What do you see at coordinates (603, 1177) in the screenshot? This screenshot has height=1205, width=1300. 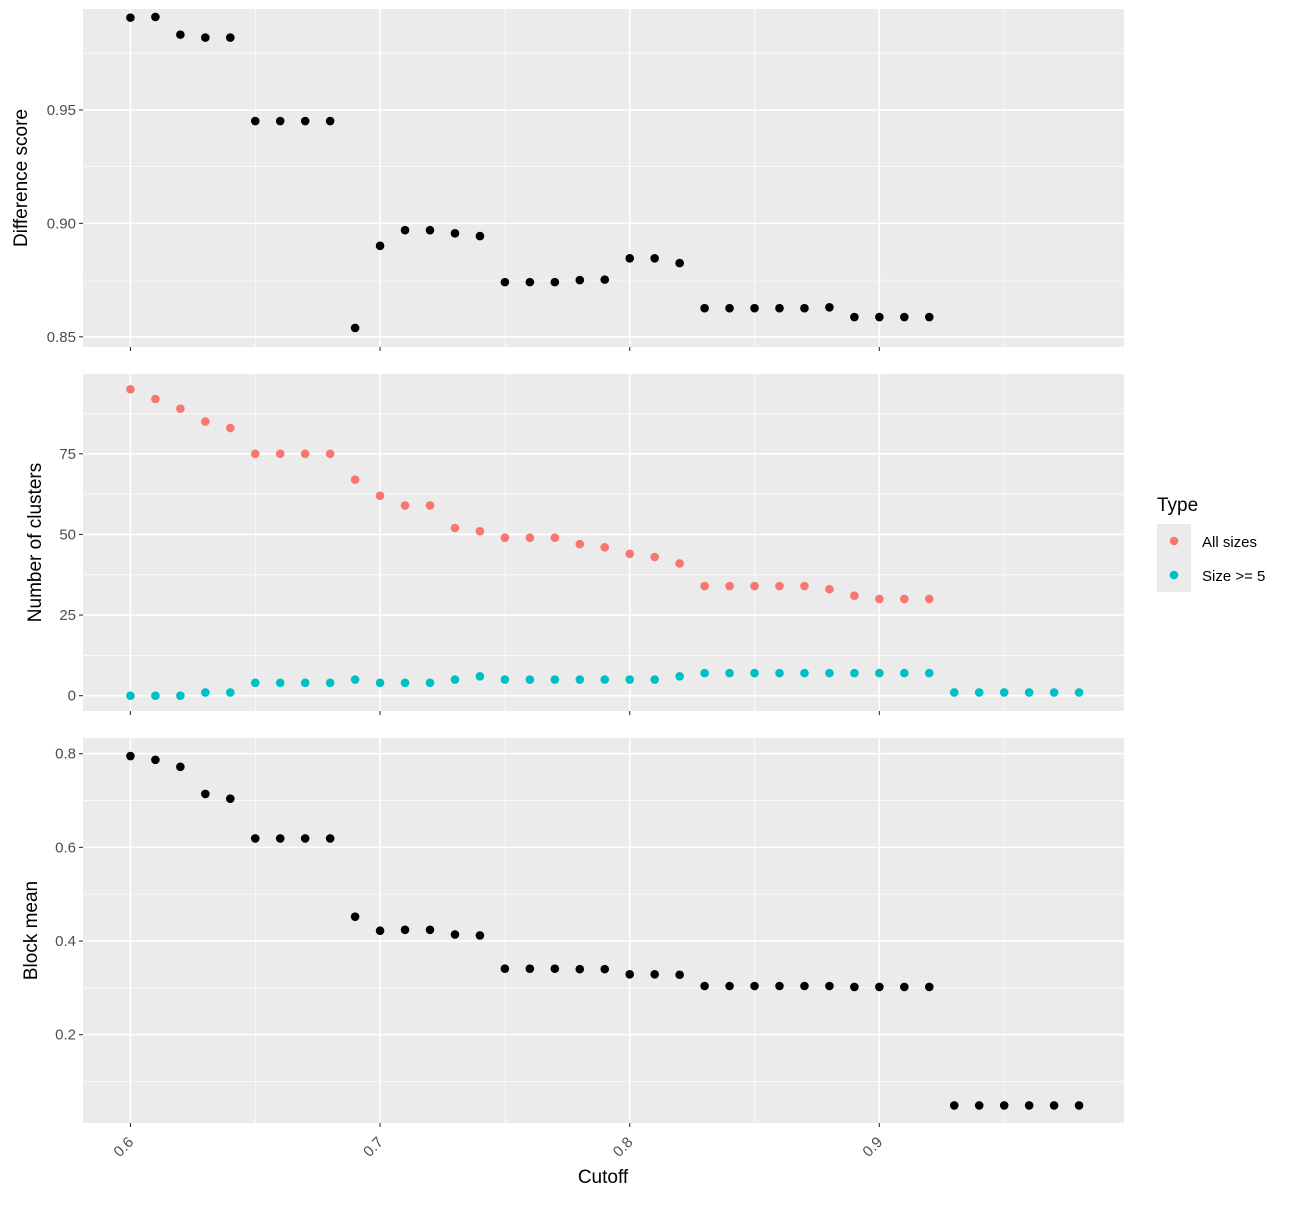 I see `x-axis-title: Cutoff` at bounding box center [603, 1177].